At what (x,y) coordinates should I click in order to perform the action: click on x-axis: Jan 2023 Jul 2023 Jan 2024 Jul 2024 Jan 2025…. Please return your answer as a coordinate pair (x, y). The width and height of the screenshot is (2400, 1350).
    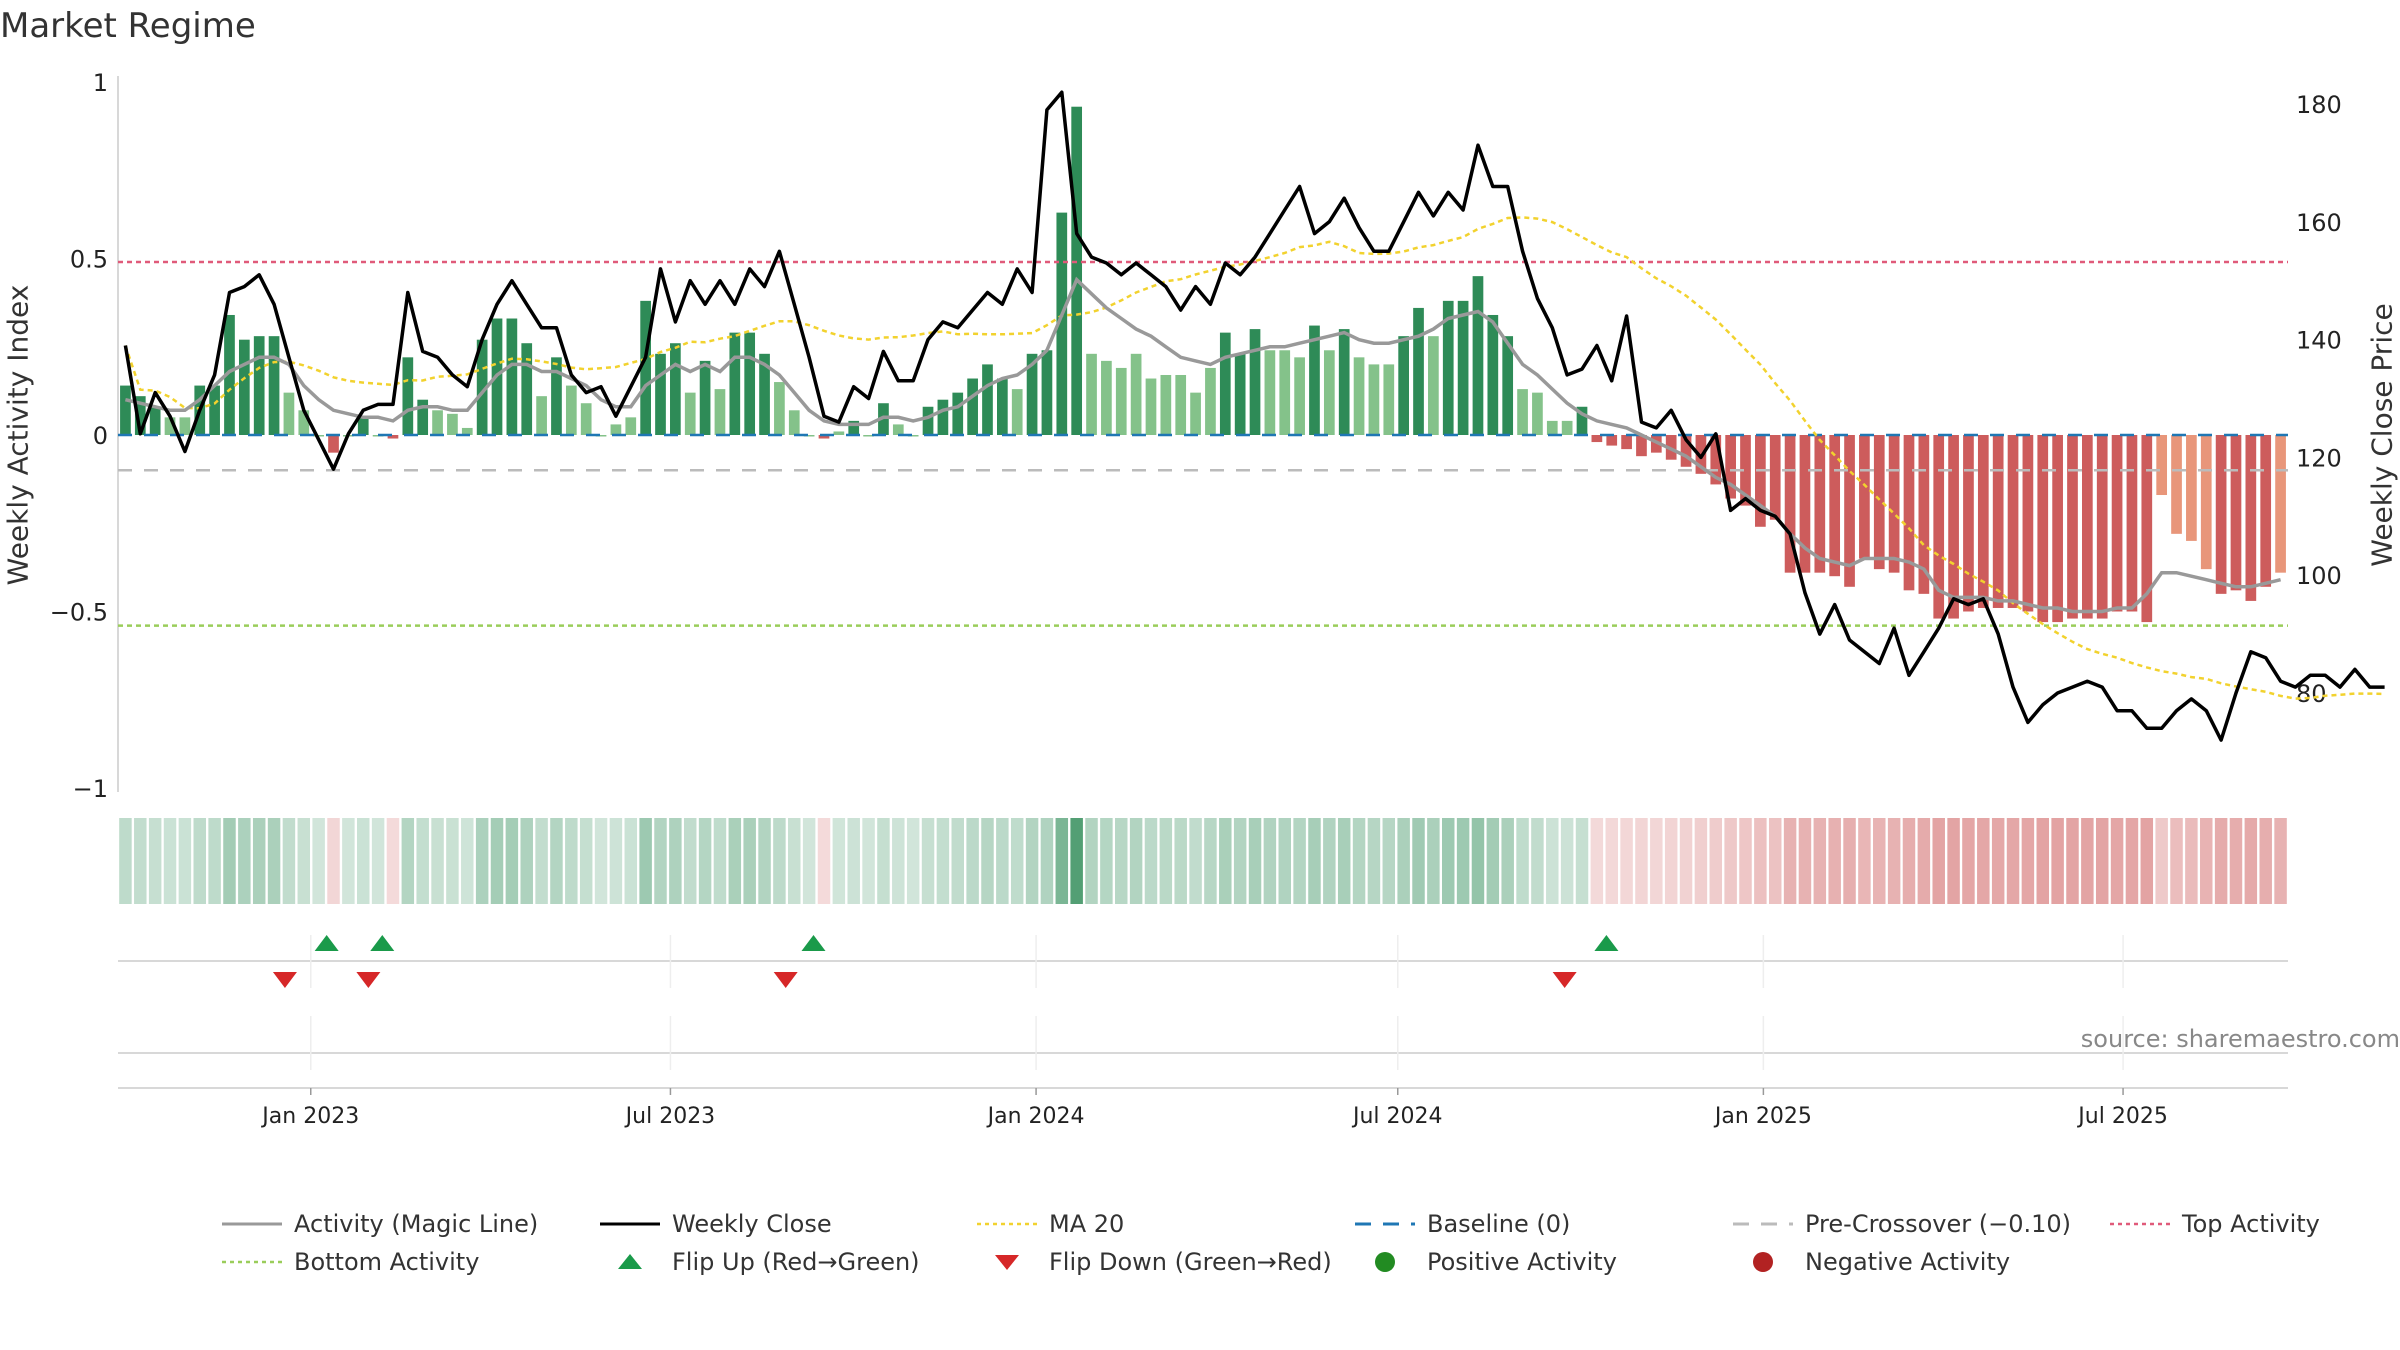
    Looking at the image, I should click on (1203, 1032).